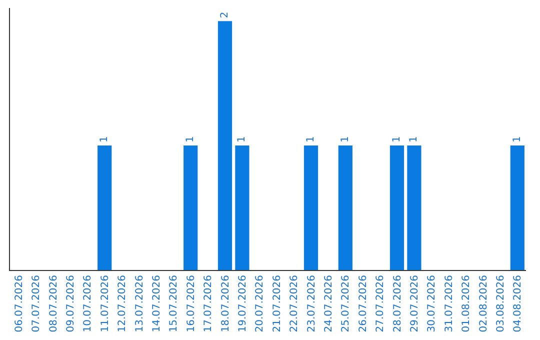  Describe the element at coordinates (242, 303) in the screenshot. I see `x-tick-label: 19.07.2026` at that location.